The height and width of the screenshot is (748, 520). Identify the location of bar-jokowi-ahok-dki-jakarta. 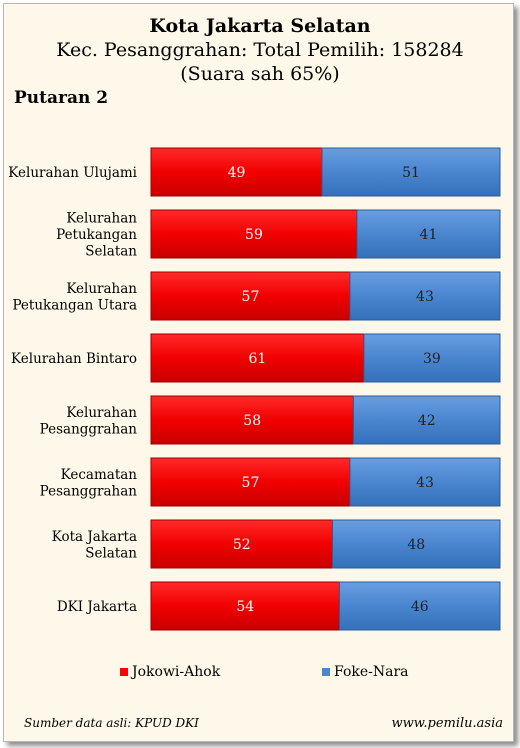
(245, 606).